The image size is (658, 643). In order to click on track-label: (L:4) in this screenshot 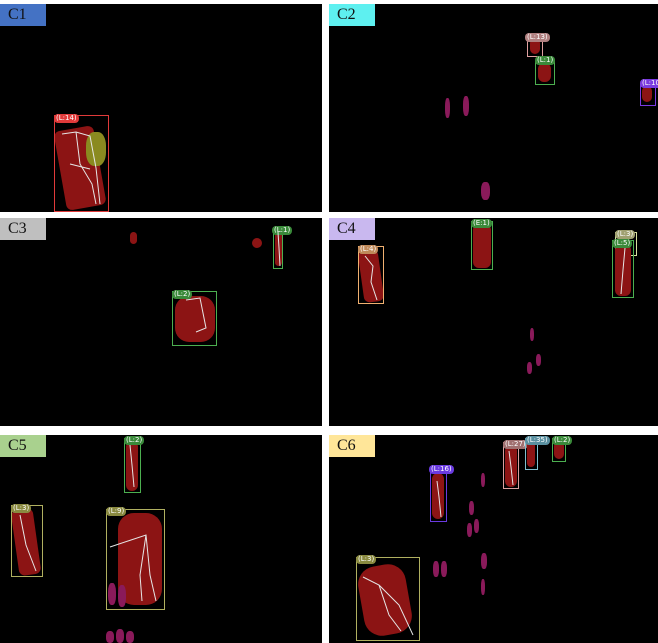, I will do `click(368, 249)`.